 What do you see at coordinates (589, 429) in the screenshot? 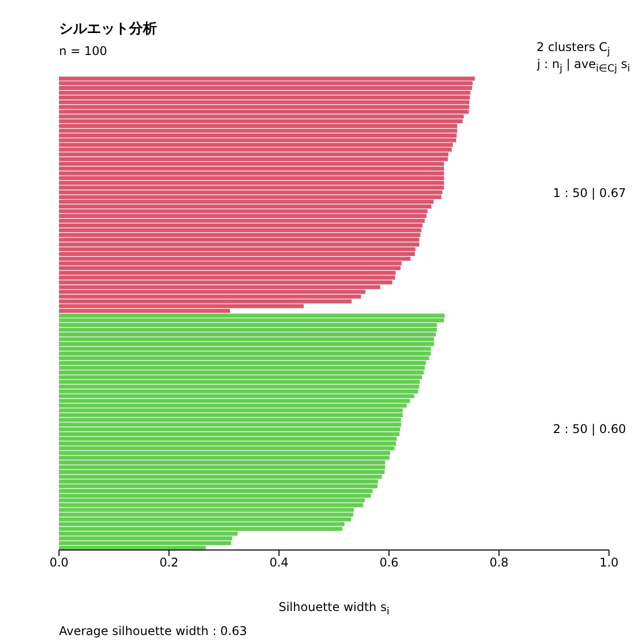
I see `annotation: 2 : 50 | 0.60` at bounding box center [589, 429].